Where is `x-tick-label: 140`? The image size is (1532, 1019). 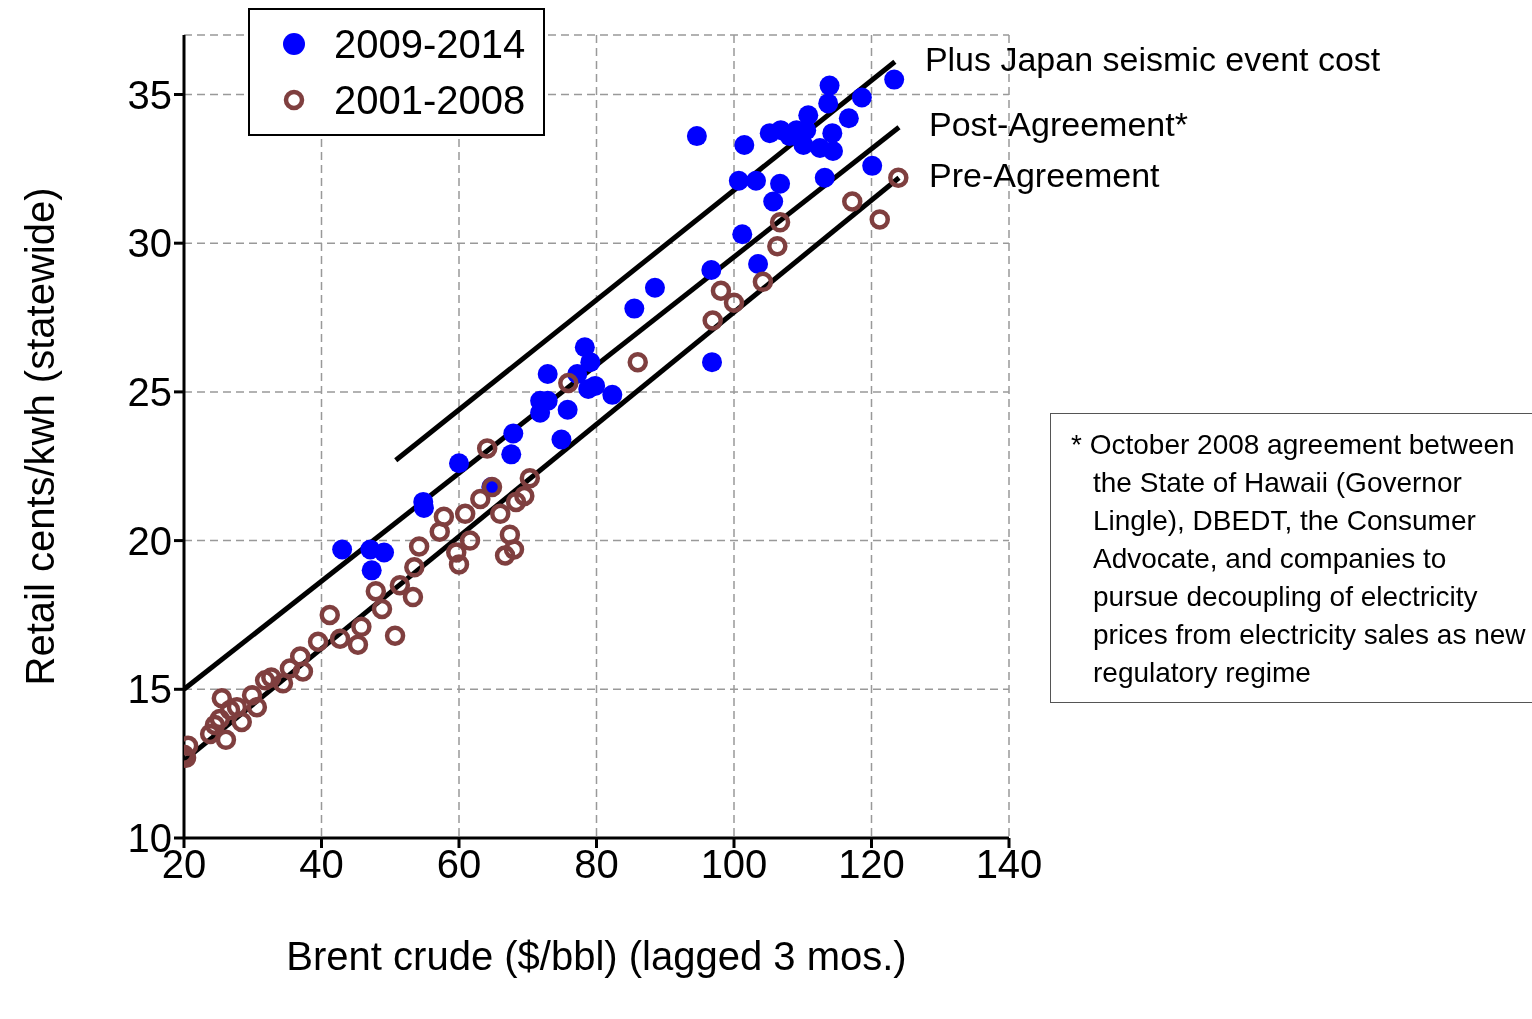 x-tick-label: 140 is located at coordinates (1009, 864).